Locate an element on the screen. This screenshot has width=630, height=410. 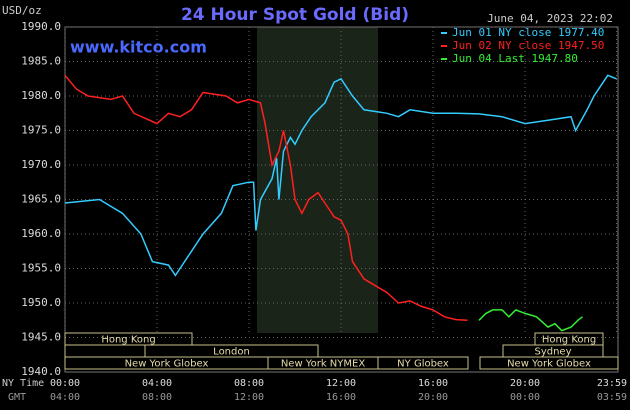
x-tick-label: 12:00 is located at coordinates (341, 383).